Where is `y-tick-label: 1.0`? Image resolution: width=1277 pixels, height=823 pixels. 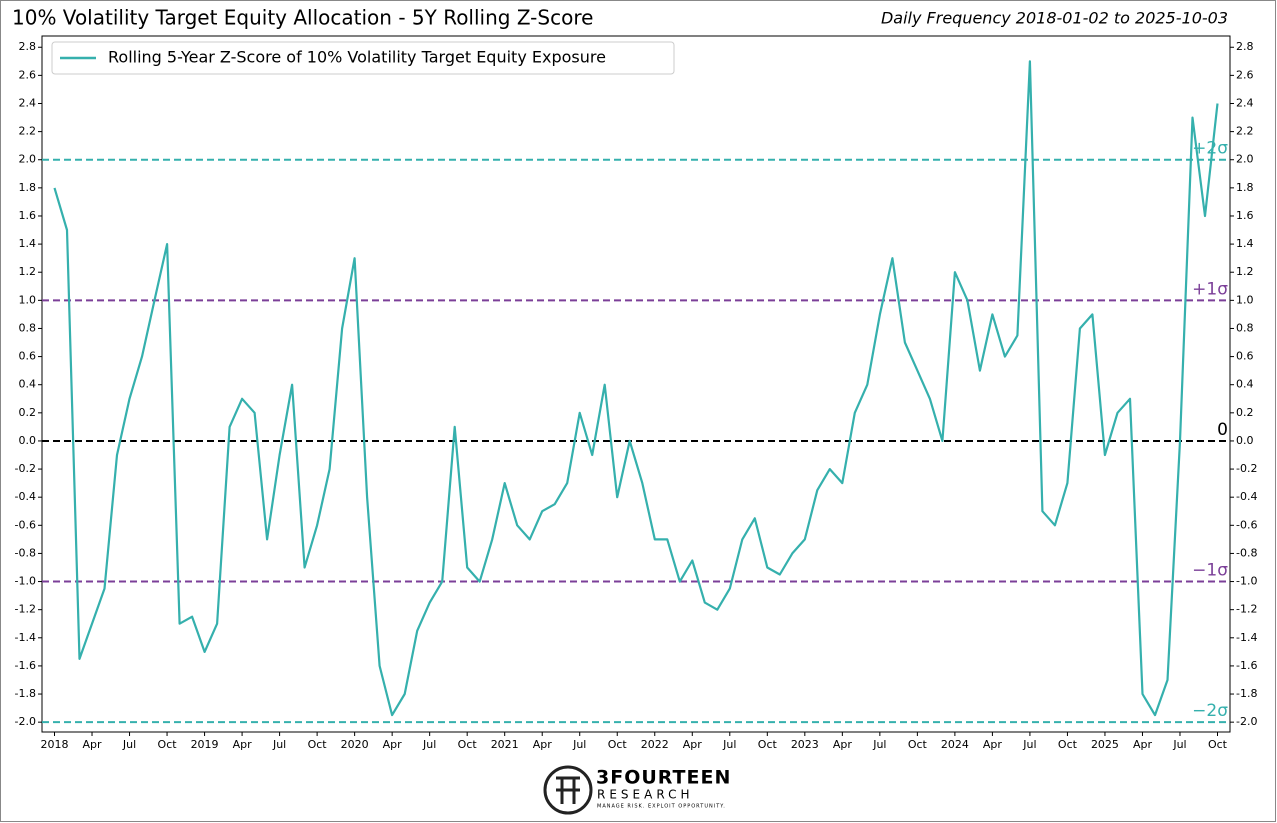
y-tick-label: 1.0 is located at coordinates (28, 299).